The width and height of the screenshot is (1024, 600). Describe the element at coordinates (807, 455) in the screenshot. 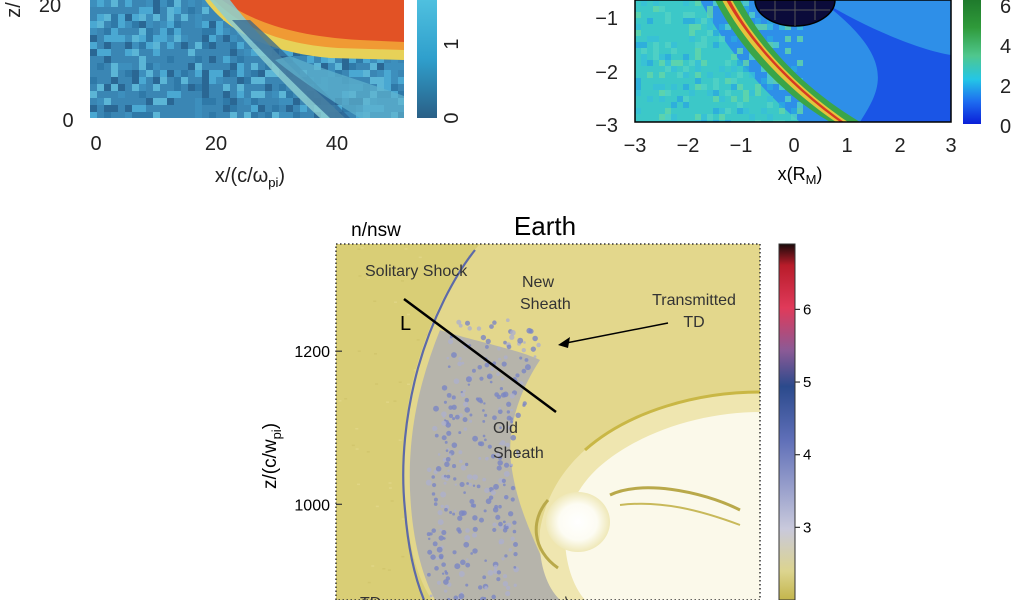

I see `b-colorbar-tick: 4` at that location.